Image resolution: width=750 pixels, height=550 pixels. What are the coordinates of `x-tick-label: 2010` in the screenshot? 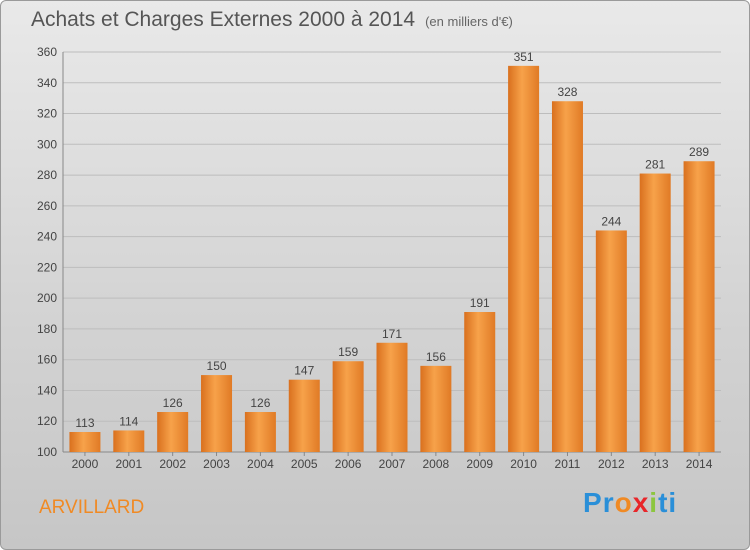 It's located at (523, 464).